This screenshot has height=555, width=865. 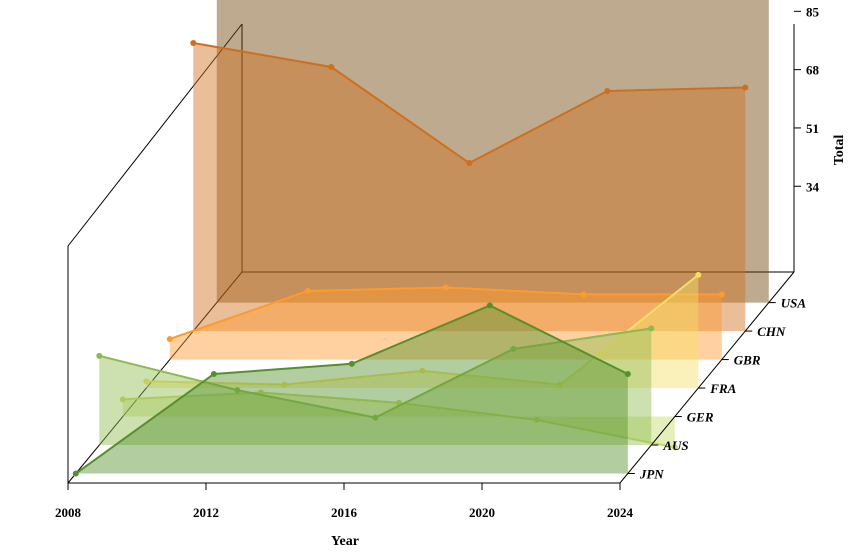 I want to click on point-ger-2020, so click(x=536, y=419).